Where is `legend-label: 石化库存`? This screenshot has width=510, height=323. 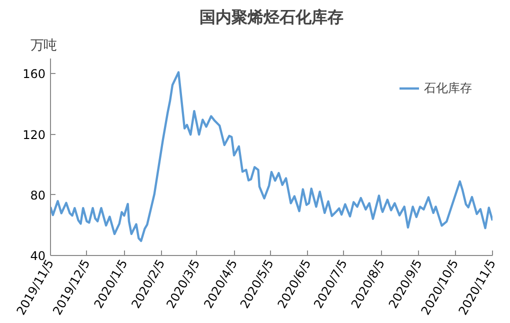 legend-label: 石化库存 is located at coordinates (448, 88).